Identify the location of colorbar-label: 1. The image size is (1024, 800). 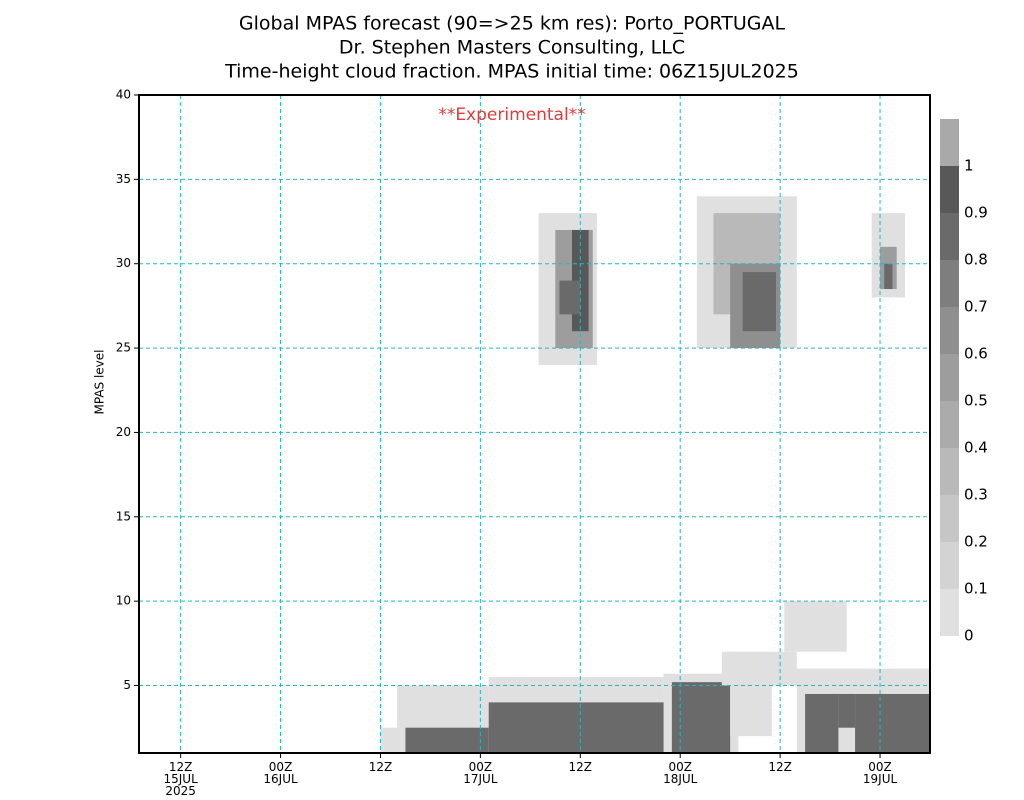
(969, 166).